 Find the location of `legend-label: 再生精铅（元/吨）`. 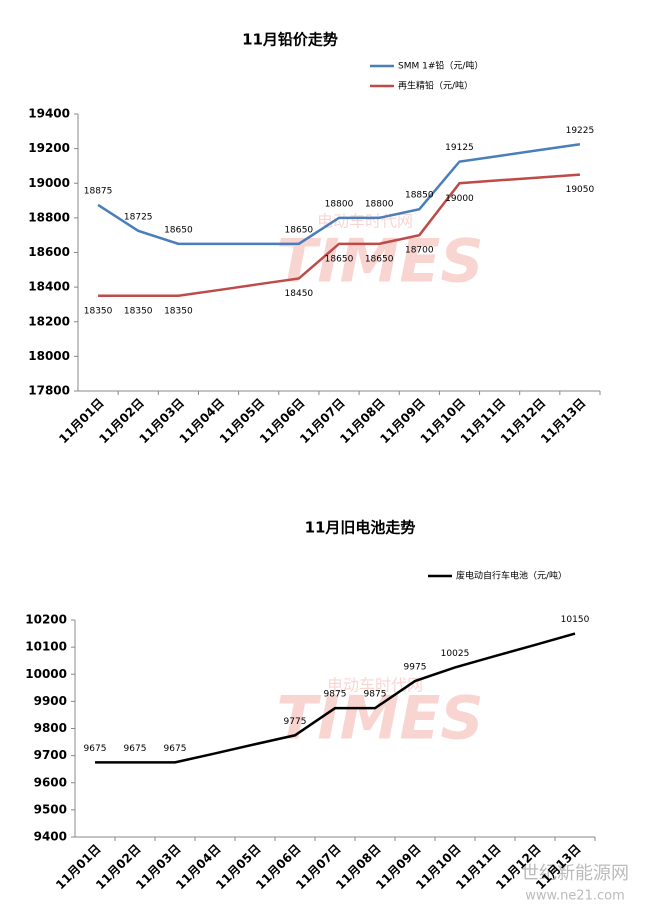

legend-label: 再生精铅（元/吨） is located at coordinates (435, 86).